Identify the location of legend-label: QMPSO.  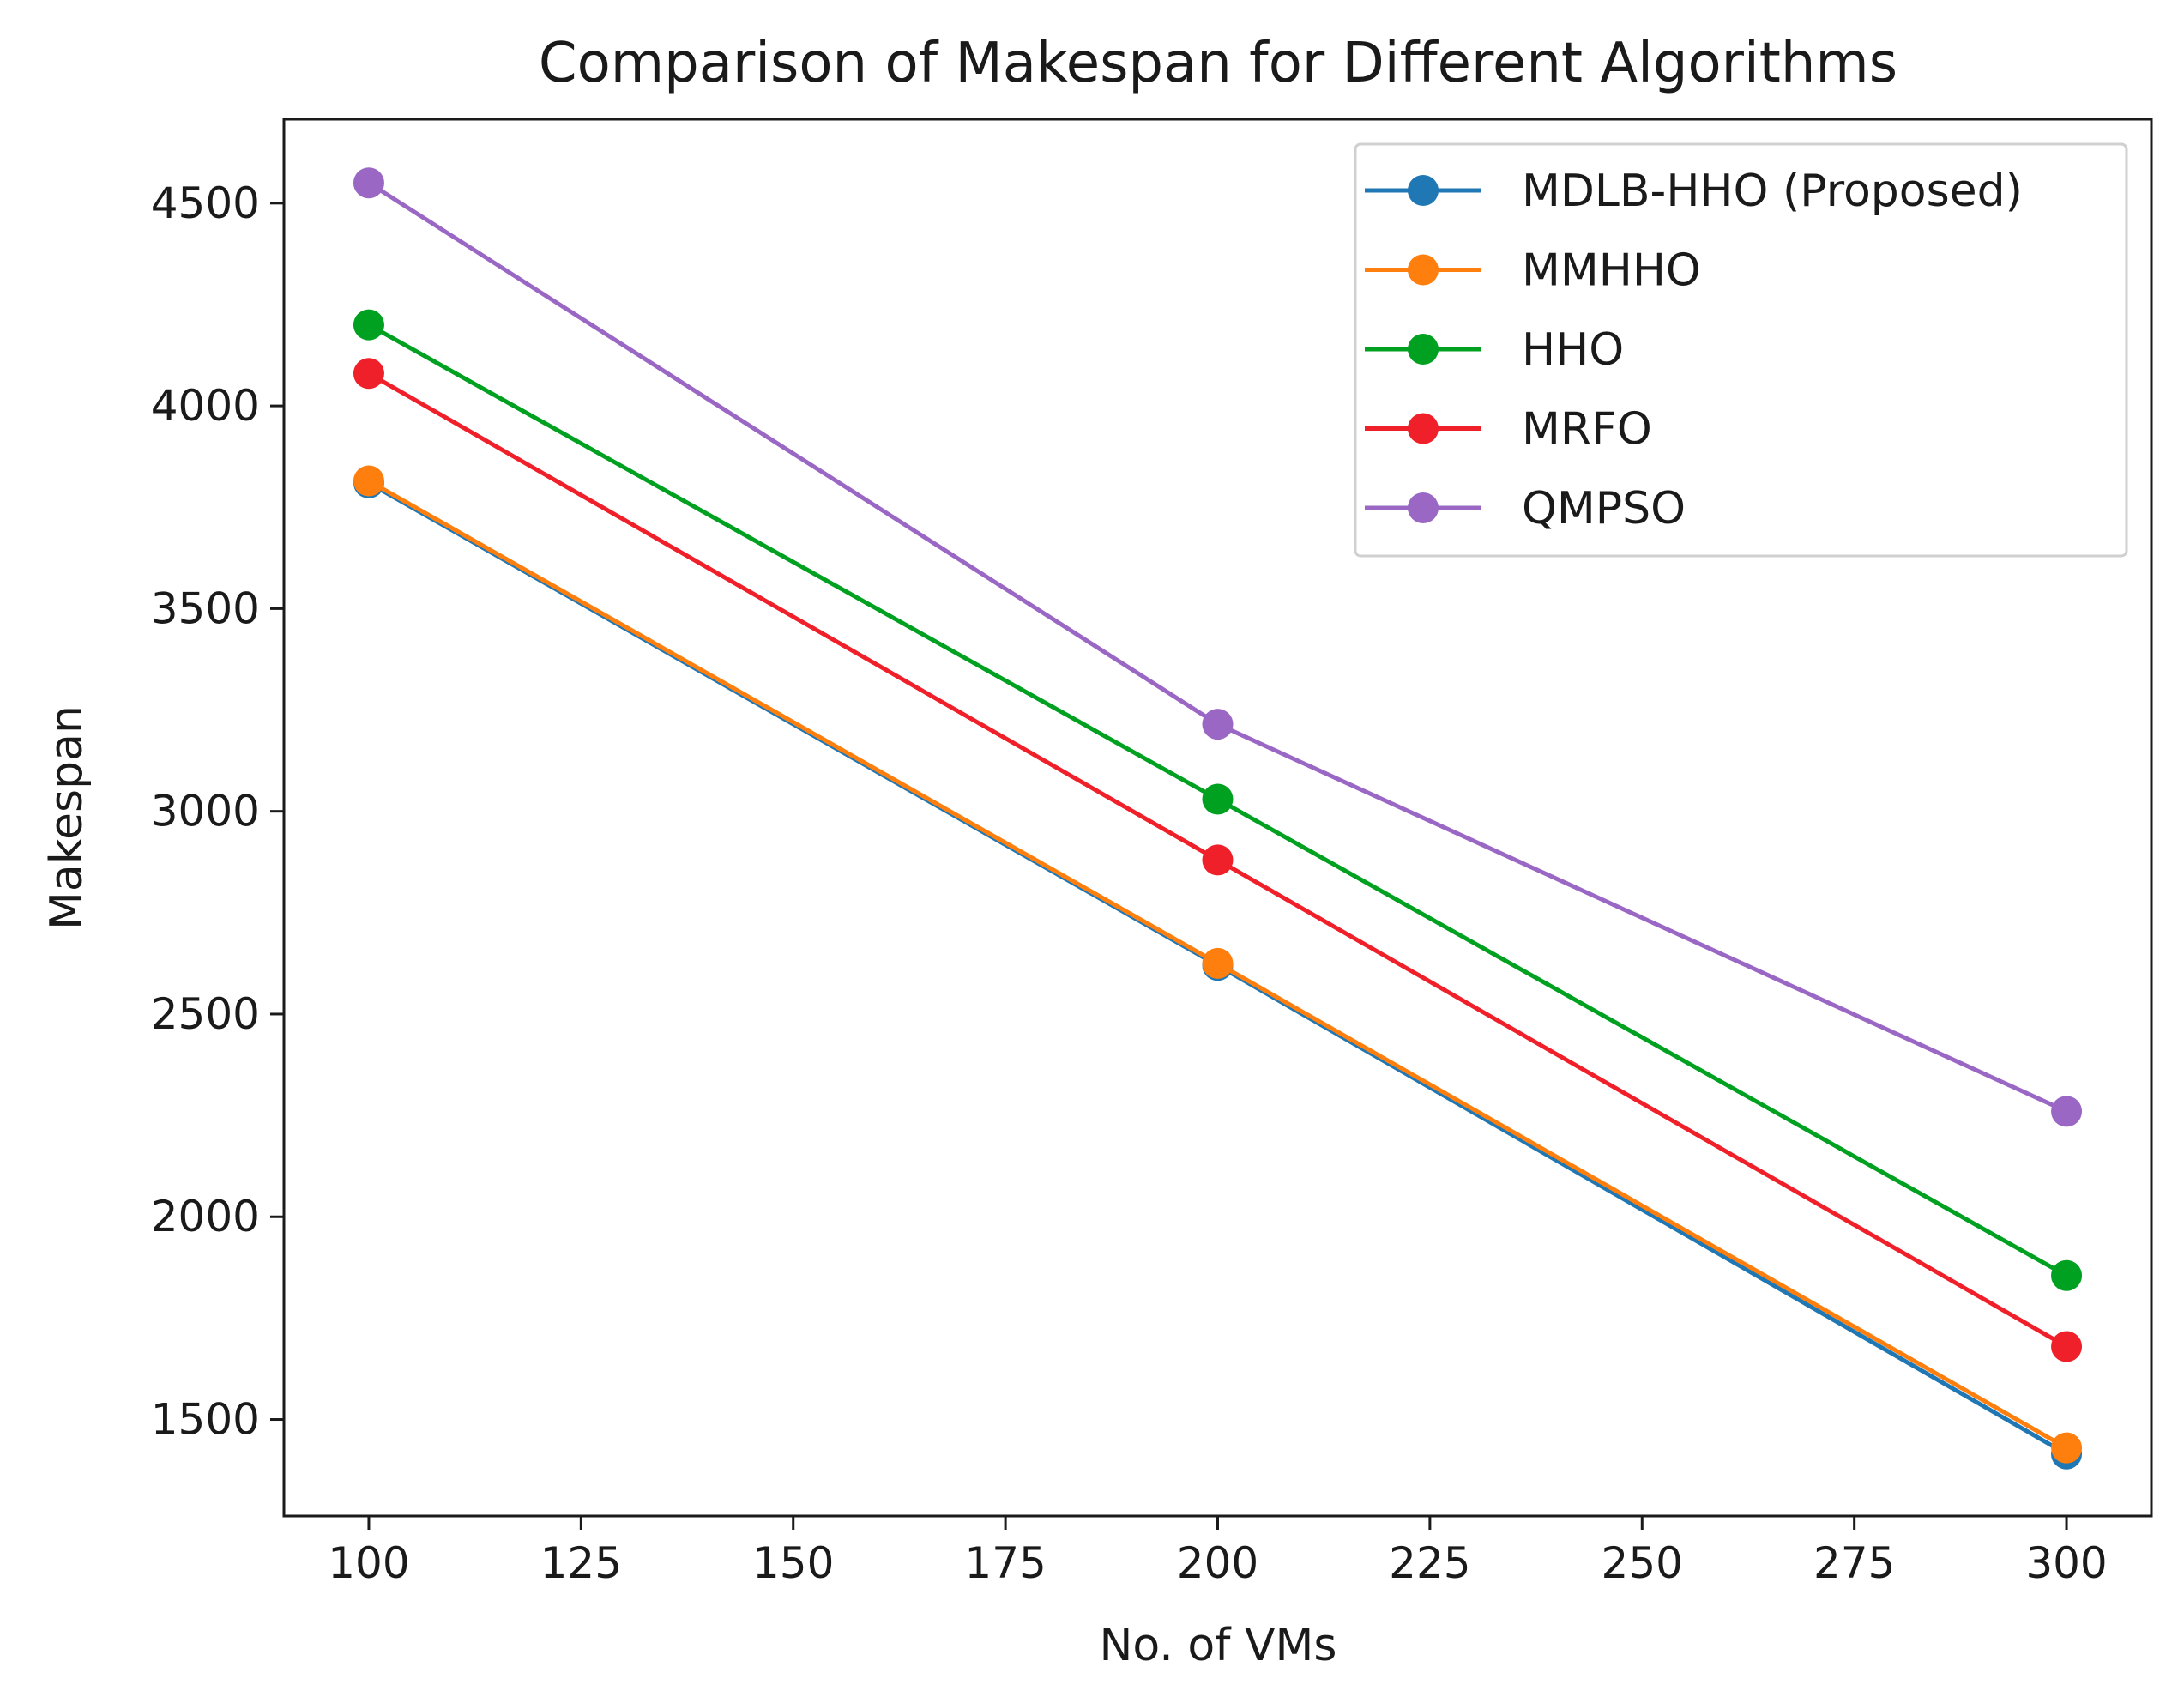
(1604, 508).